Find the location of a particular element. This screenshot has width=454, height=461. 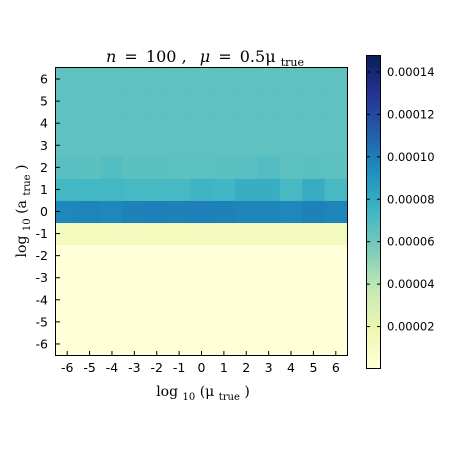

y-tick-label: 1 is located at coordinates (44, 189).